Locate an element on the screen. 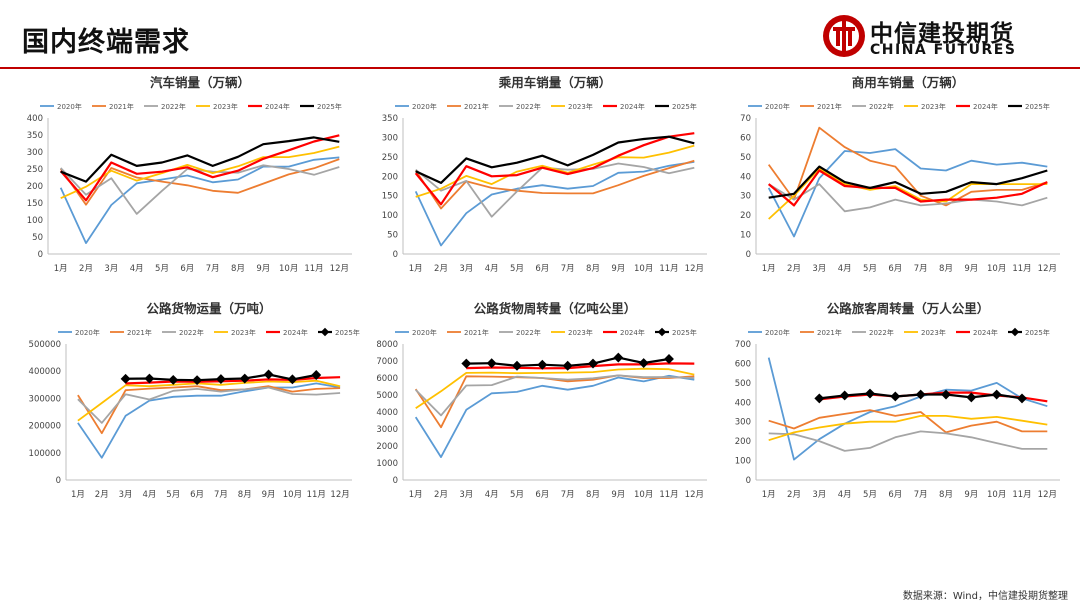 Image resolution: width=1080 pixels, height=608 pixels. data-source-note: 数据来源：Wind，中信建投期货整理 is located at coordinates (985, 596).